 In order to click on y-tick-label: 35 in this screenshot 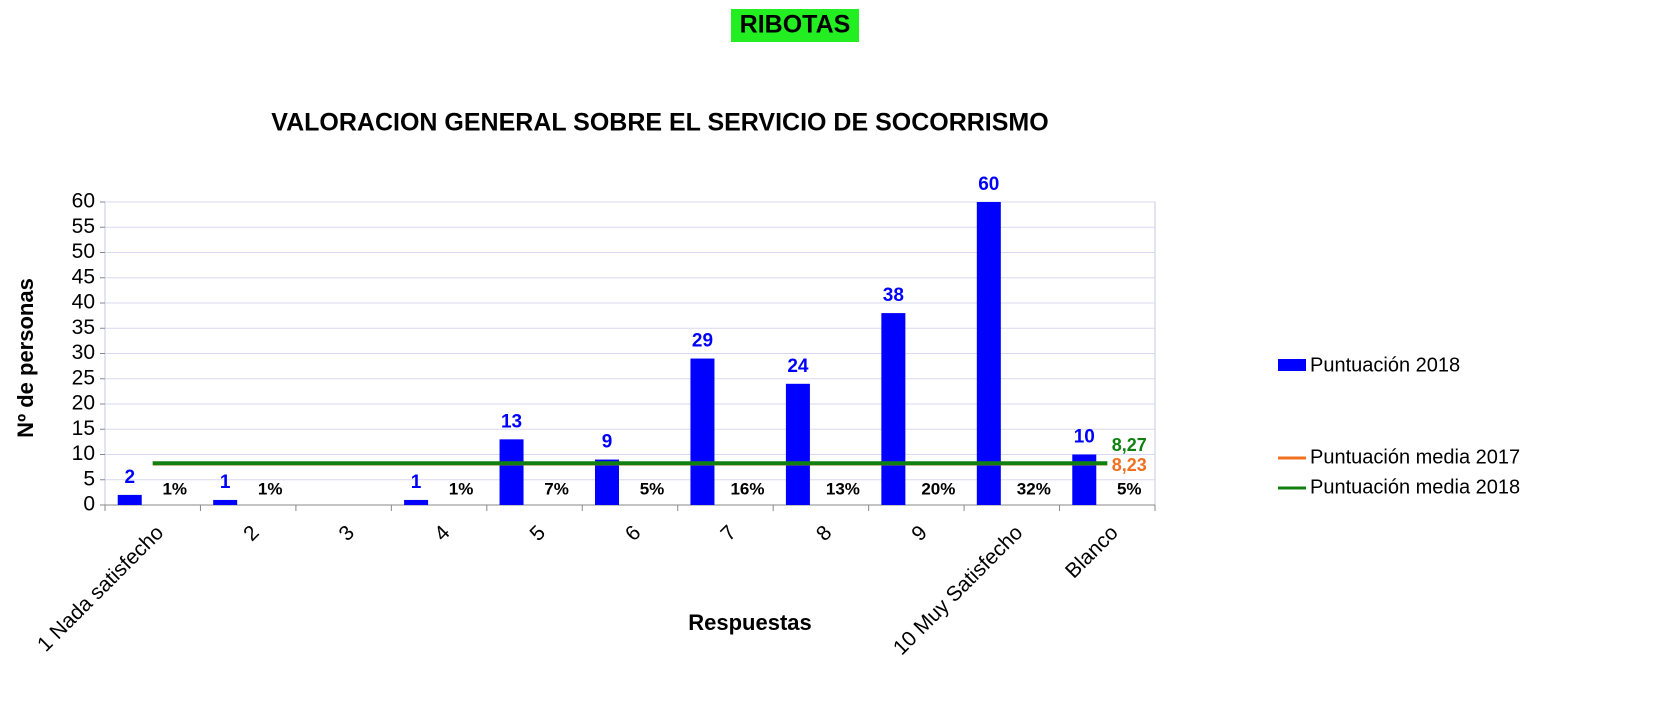, I will do `click(83, 327)`.